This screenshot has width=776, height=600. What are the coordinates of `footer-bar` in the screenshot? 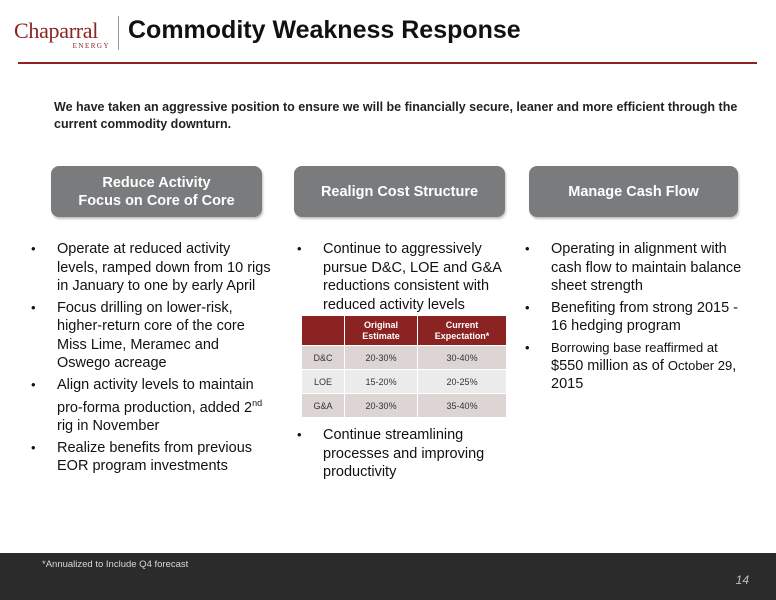 It's located at (388, 576).